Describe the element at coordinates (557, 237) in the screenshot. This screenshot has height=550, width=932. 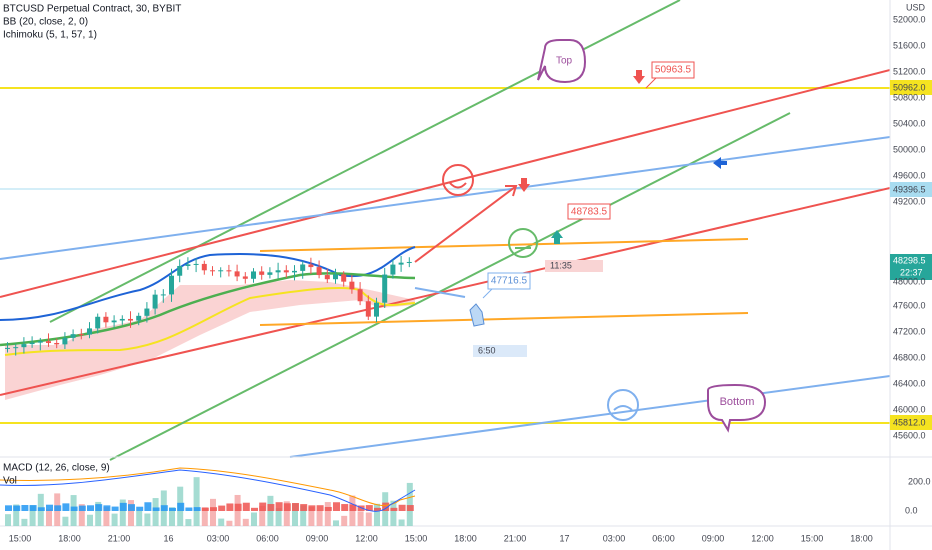
I see `arrow-up` at that location.